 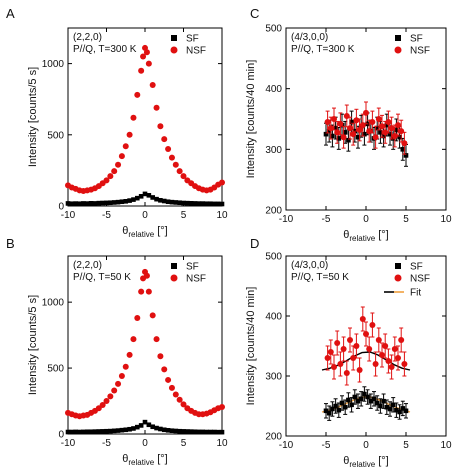 What do you see at coordinates (254, 243) in the screenshot?
I see `panel-label: D` at bounding box center [254, 243].